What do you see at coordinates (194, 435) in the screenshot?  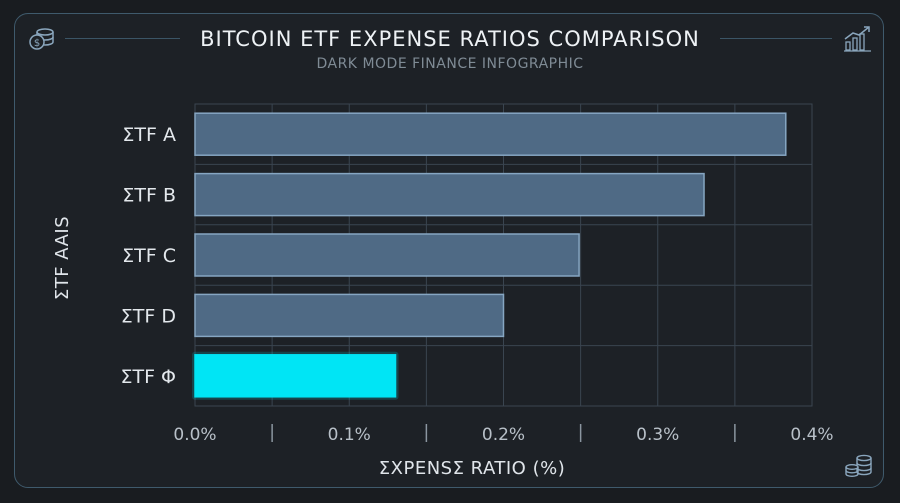 I see `x-tick-label: 0.0%` at bounding box center [194, 435].